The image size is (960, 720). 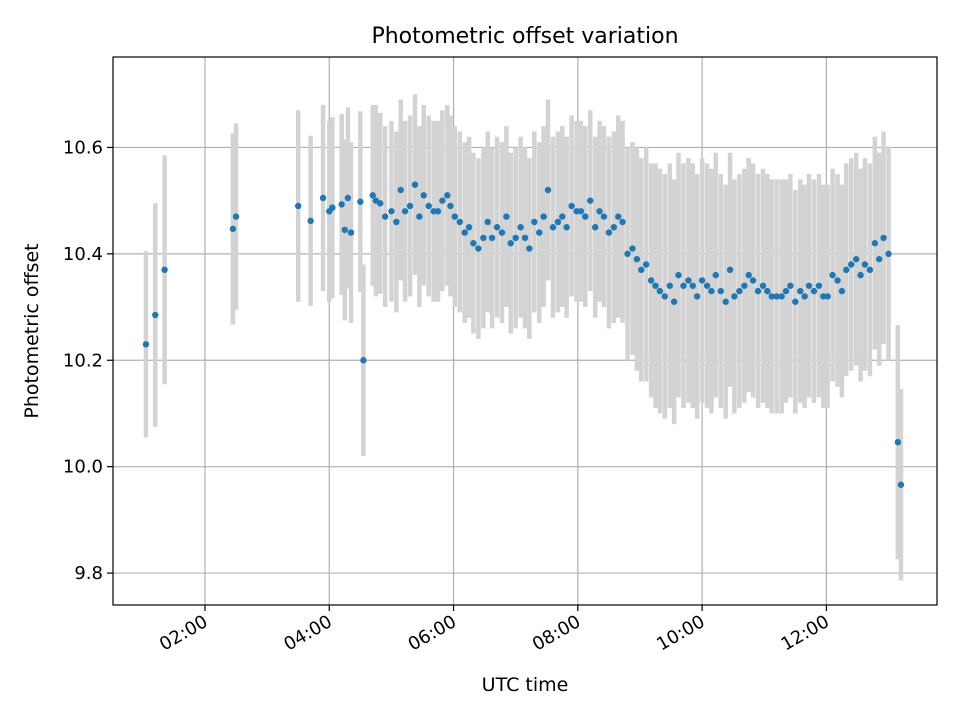 I want to click on y-axis-label: Photometric offset, so click(x=32, y=330).